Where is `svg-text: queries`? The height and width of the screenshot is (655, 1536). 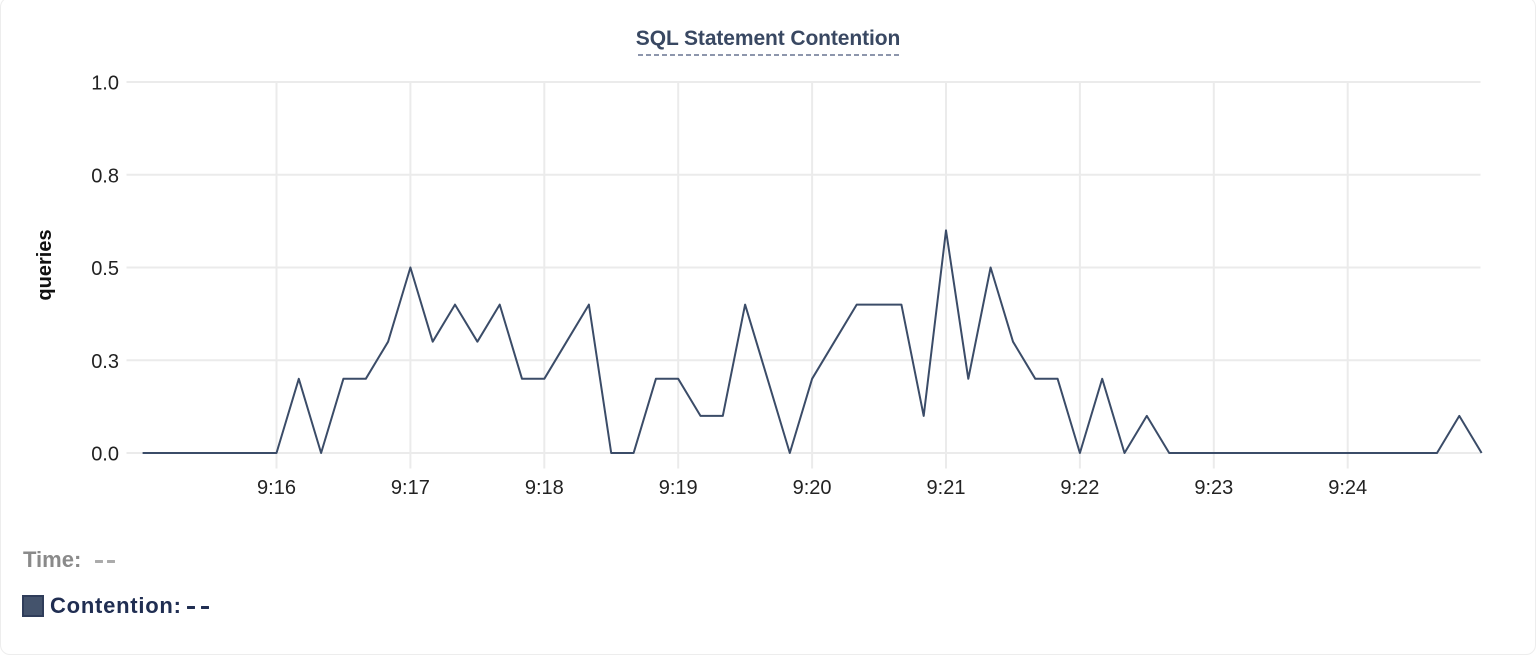
svg-text: queries is located at coordinates (45, 264).